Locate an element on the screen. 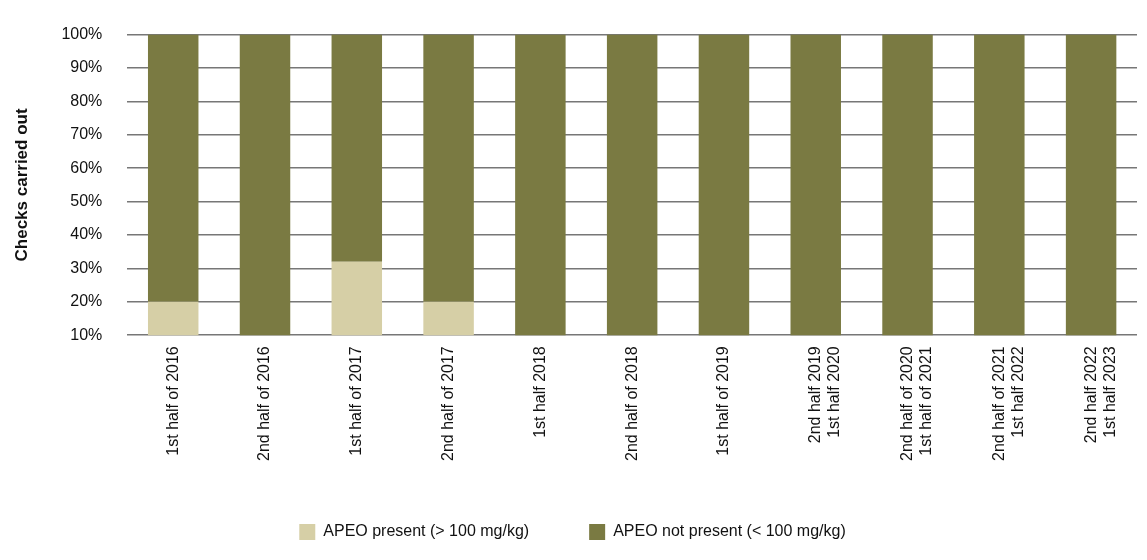 The width and height of the screenshot is (1147, 560). y-tick-label: 80% is located at coordinates (86, 100).